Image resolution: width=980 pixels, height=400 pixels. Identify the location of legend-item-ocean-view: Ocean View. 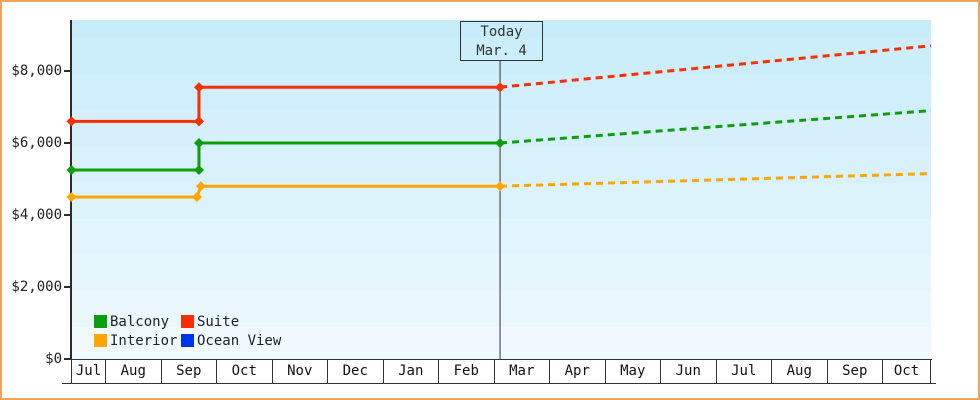
(231, 341).